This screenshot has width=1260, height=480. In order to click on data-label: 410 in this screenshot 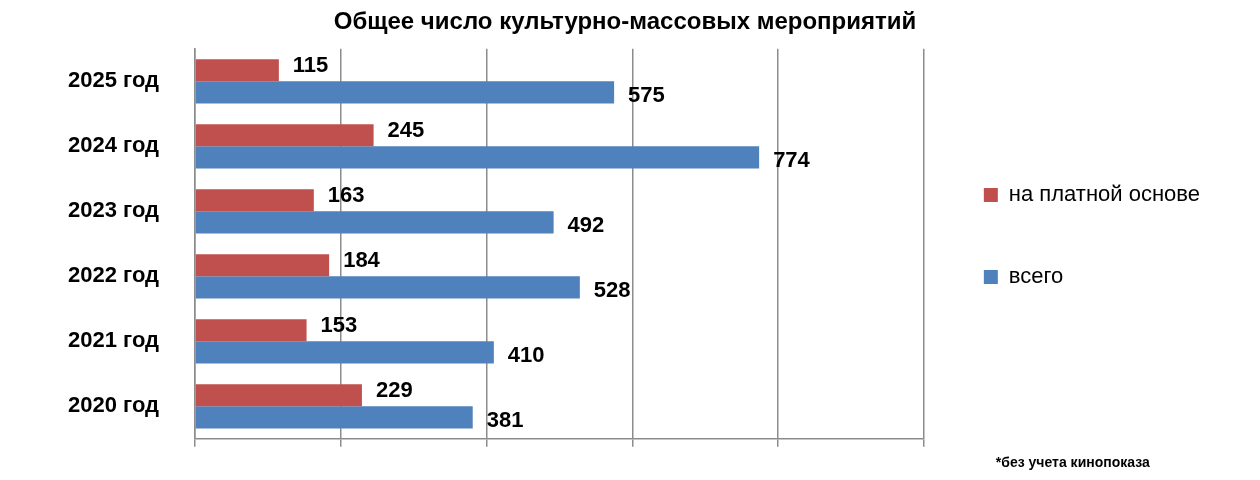, I will do `click(526, 355)`.